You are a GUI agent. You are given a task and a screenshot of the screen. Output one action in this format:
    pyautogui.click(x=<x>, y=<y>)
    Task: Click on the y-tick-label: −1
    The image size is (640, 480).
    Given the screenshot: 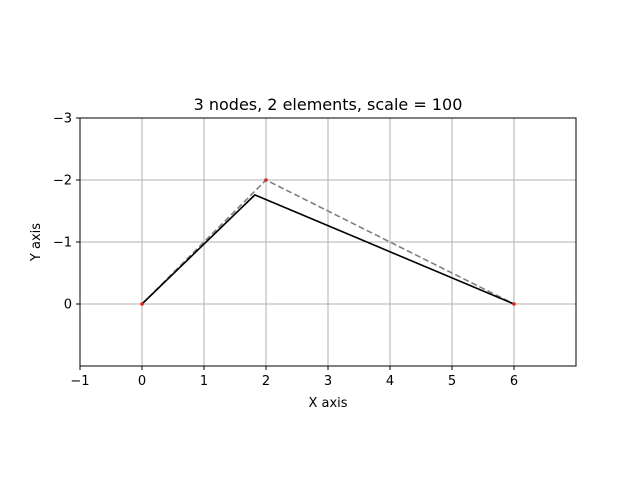 What is the action you would take?
    pyautogui.click(x=62, y=243)
    